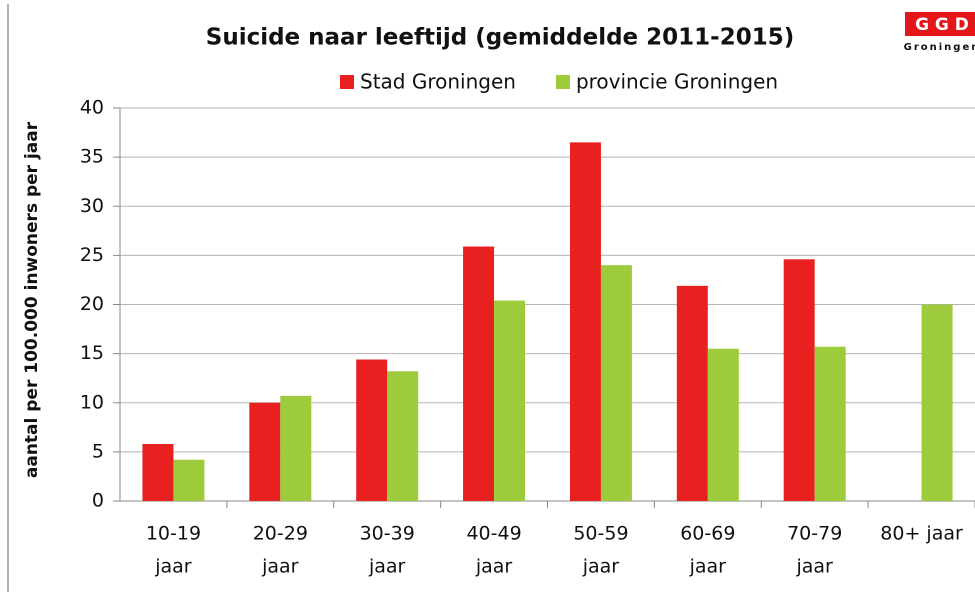 This screenshot has height=596, width=975. Describe the element at coordinates (939, 47) in the screenshot. I see `logo-subtitle: Groningen` at that location.